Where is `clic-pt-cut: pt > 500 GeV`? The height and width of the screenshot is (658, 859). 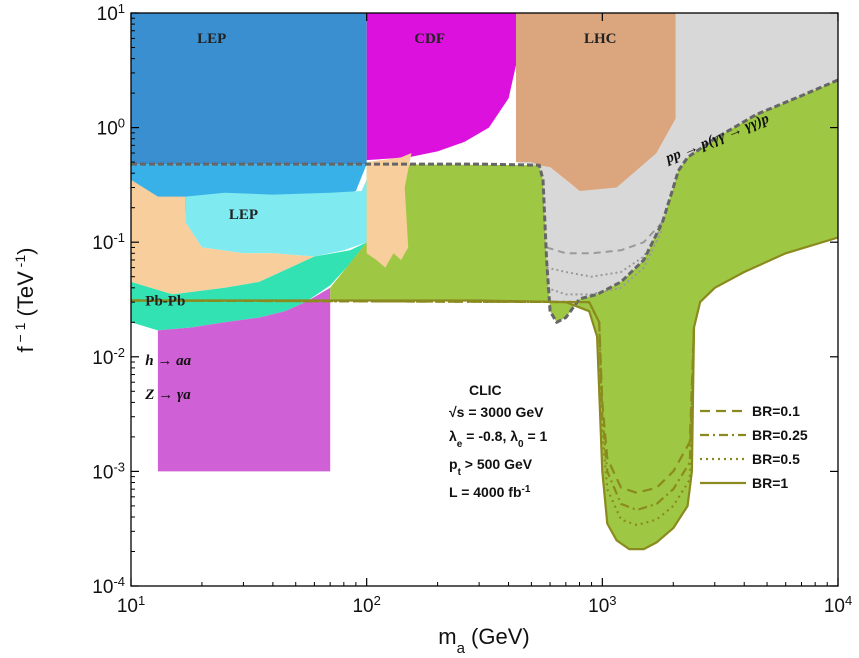
clic-pt-cut: pt > 500 GeV is located at coordinates (491, 467).